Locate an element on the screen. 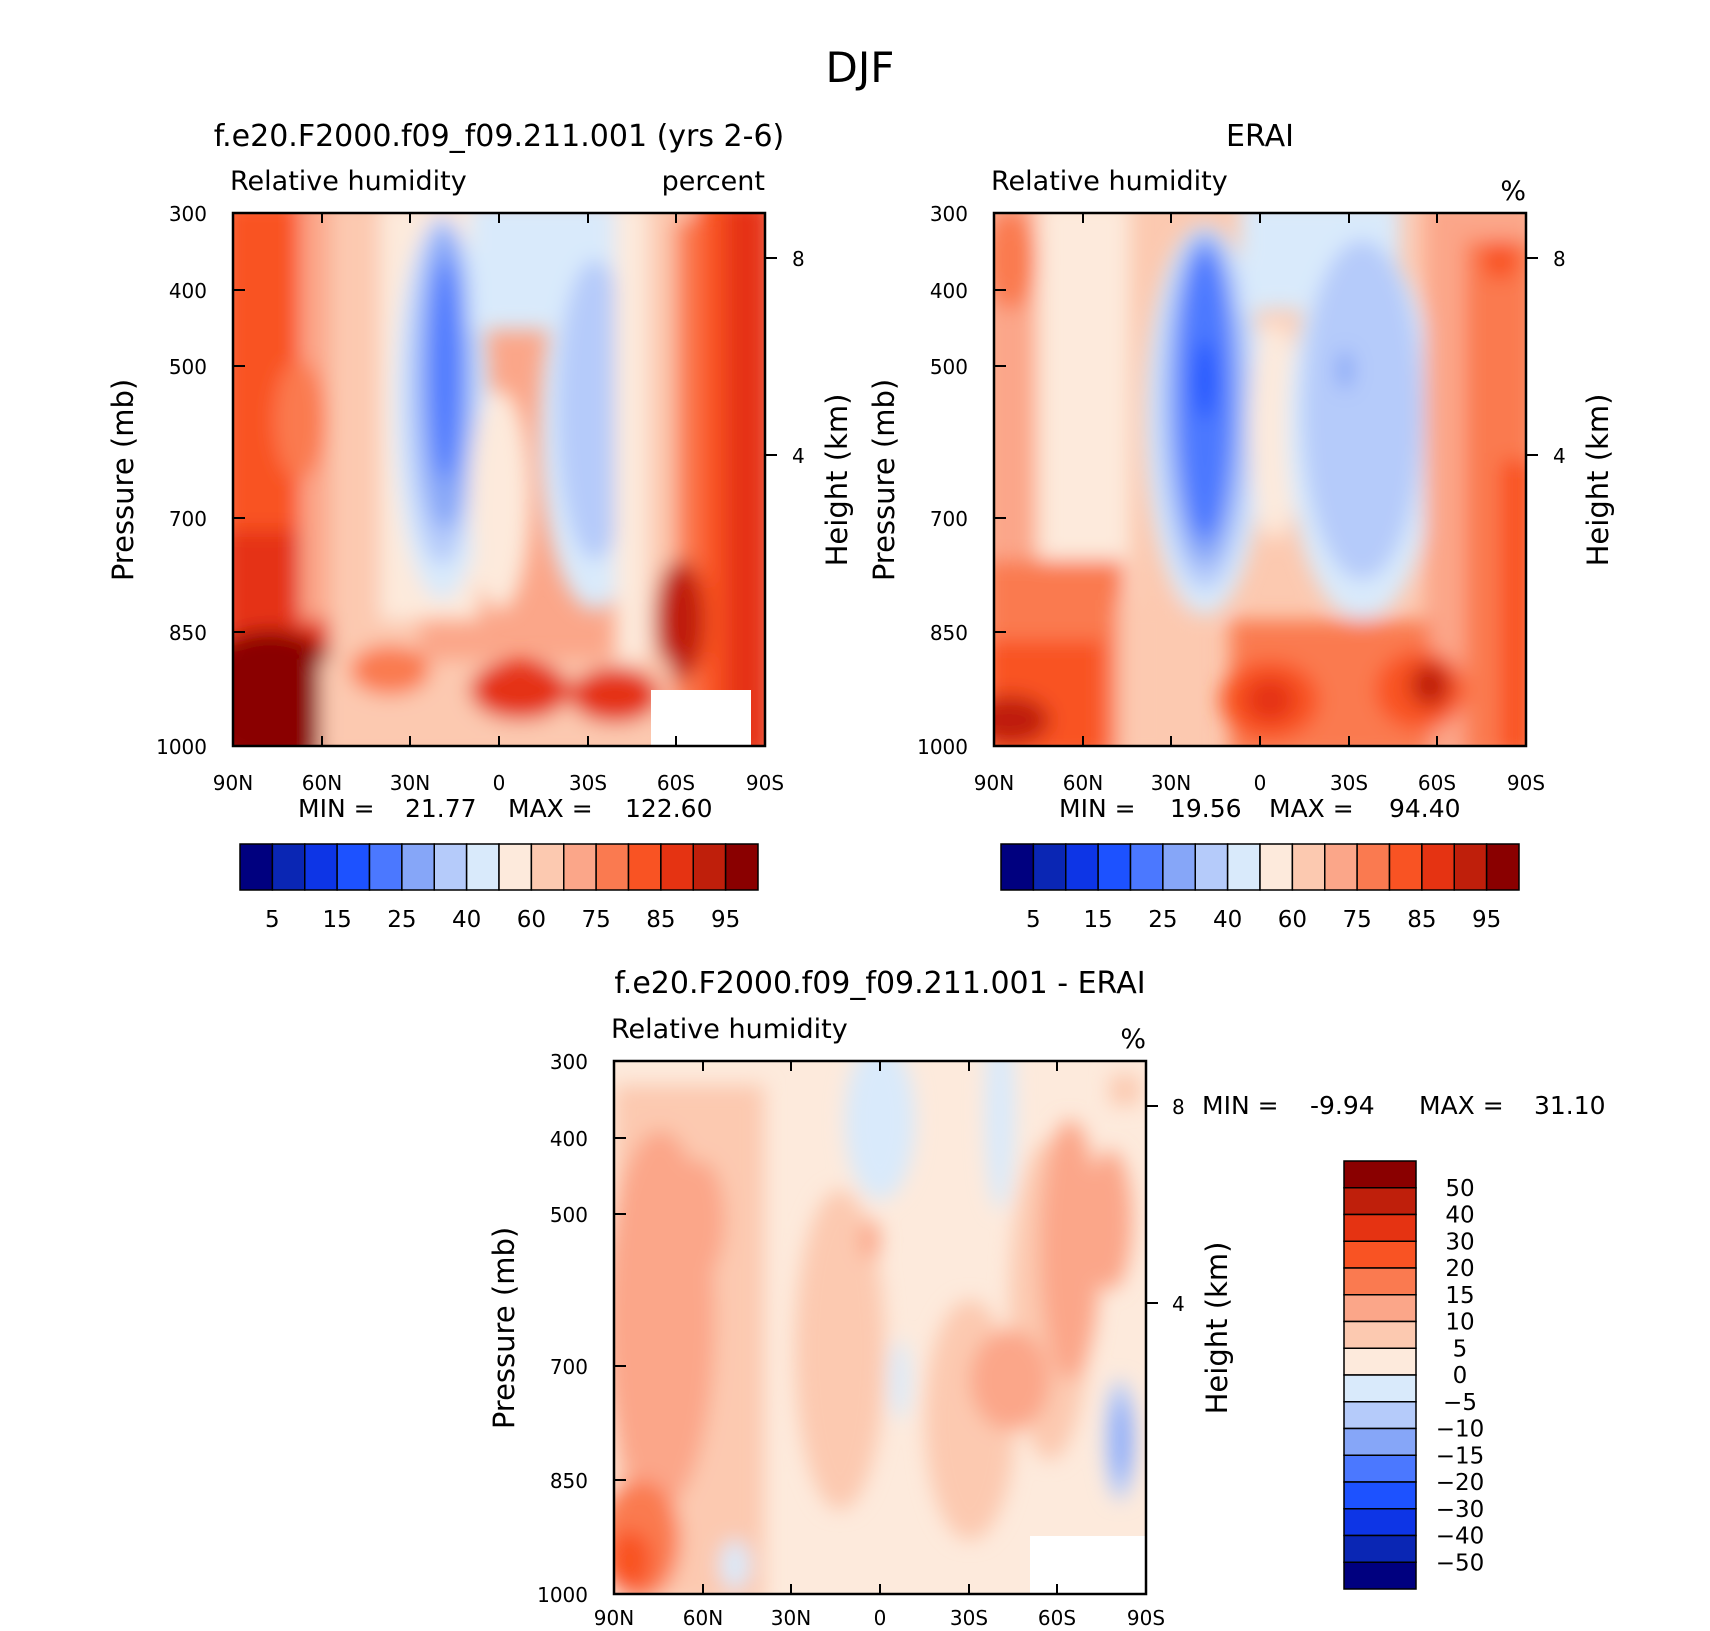 The width and height of the screenshot is (1710, 1631). max-value: 31.10 is located at coordinates (1570, 1105).